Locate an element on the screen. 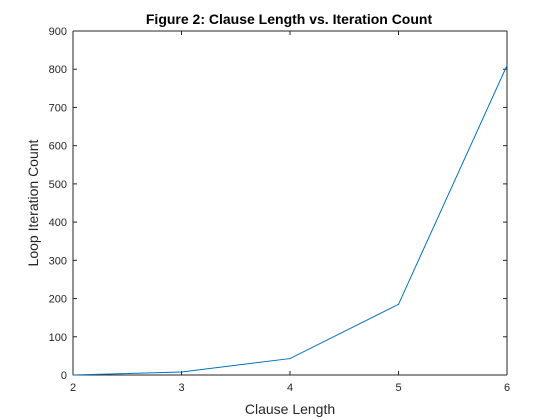 The width and height of the screenshot is (560, 420). y-tick-label-8: 800 is located at coordinates (58, 70).